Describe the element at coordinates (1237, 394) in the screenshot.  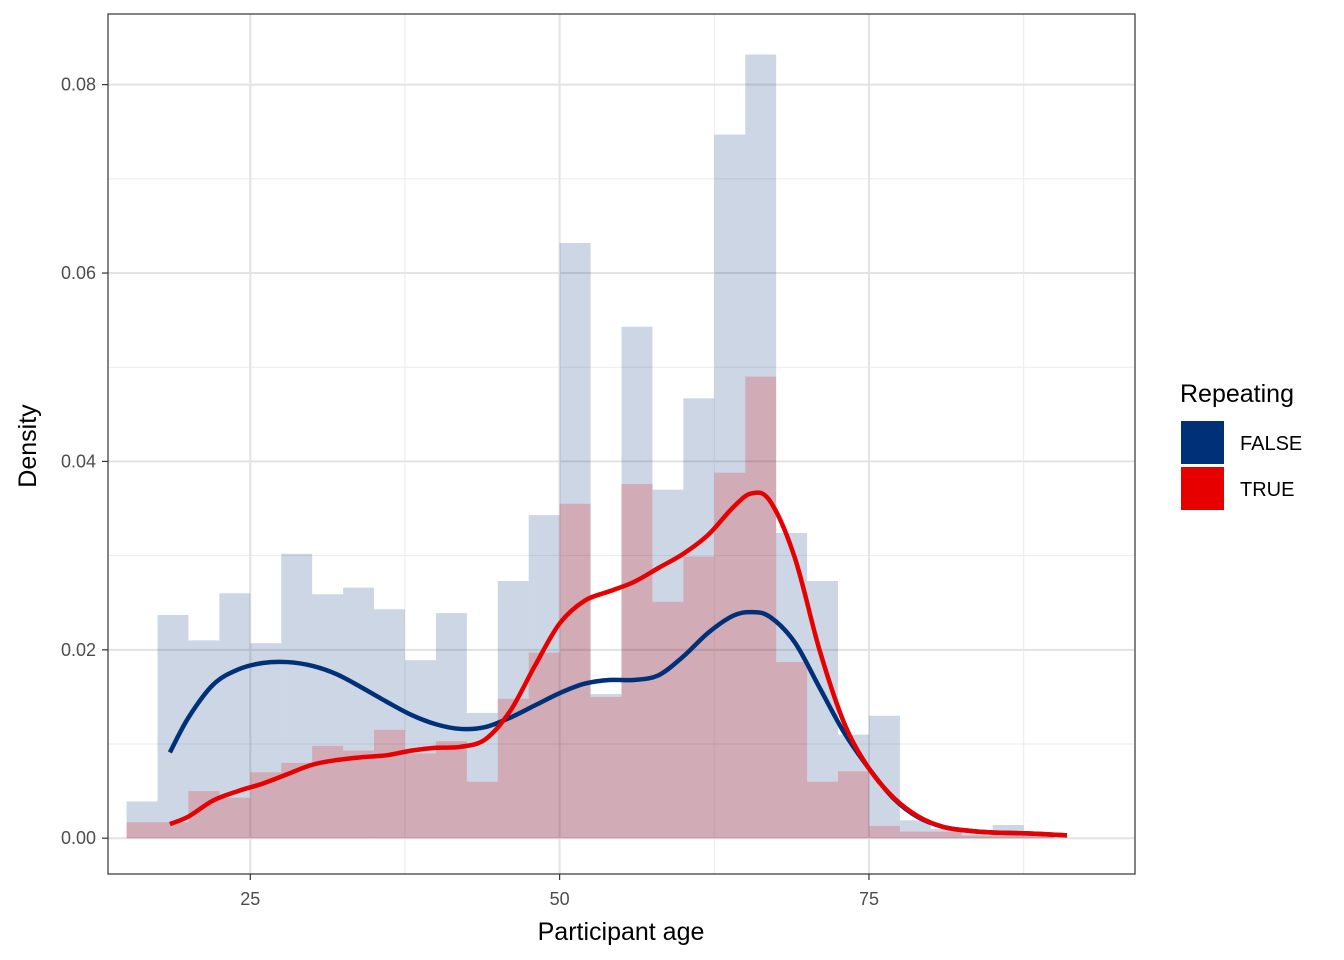
I see `legend-title: Repeating` at that location.